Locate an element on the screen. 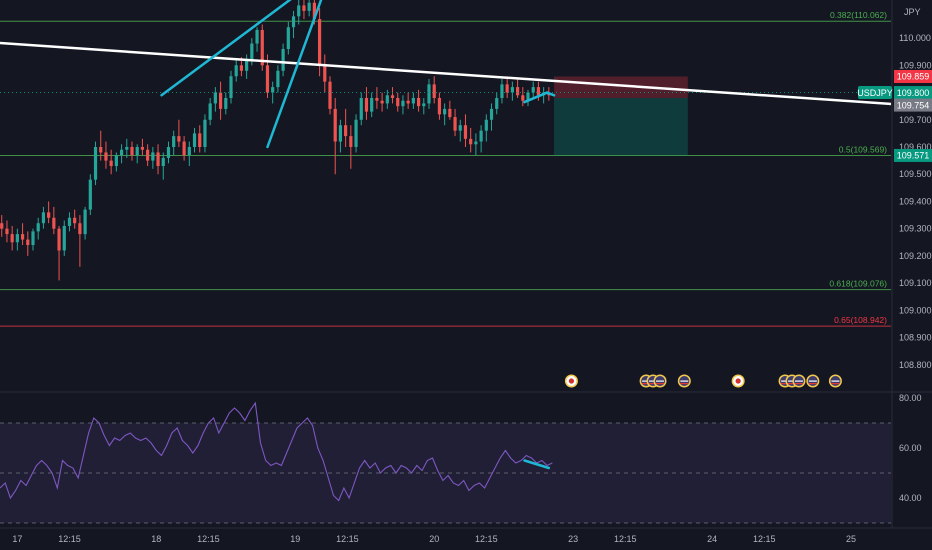 This screenshot has width=932, height=550. price-tick-label: 109.000 is located at coordinates (915, 310).